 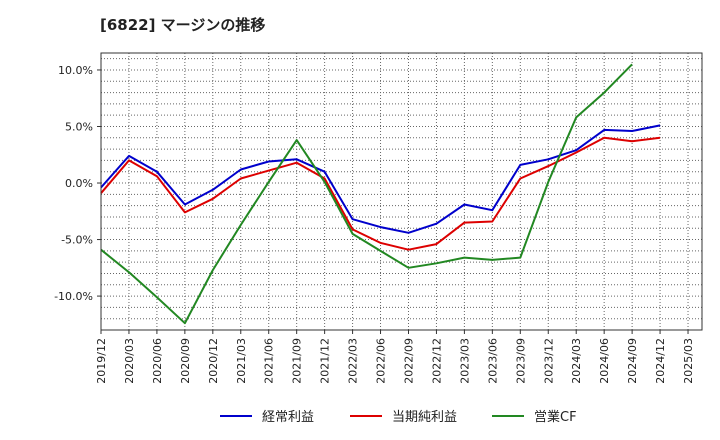 I want to click on legend-label: 営業CF, so click(x=555, y=417).